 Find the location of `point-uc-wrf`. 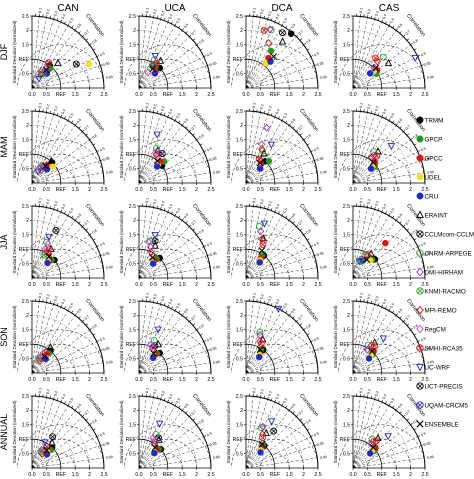

point-uc-wrf is located at coordinates (388, 437).